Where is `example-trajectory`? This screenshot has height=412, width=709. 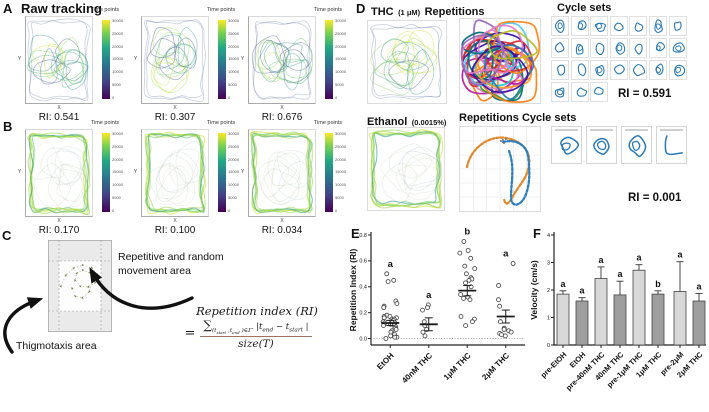 example-trajectory is located at coordinates (78, 281).